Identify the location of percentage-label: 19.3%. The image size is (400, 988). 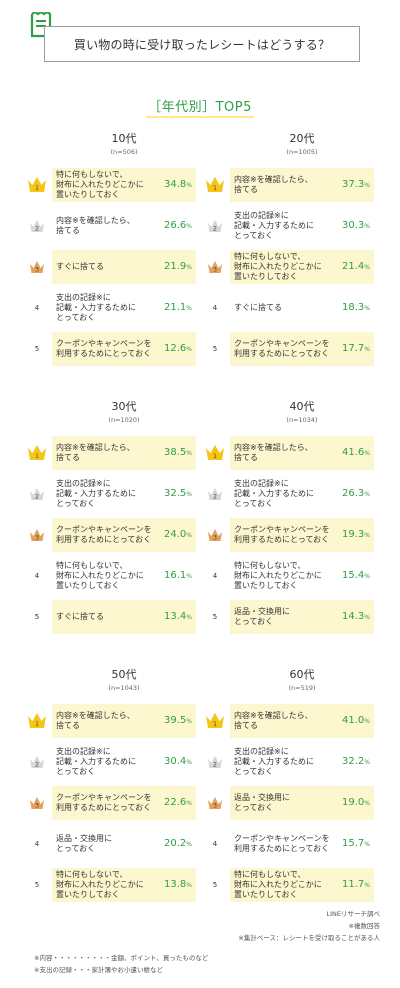
(350, 535).